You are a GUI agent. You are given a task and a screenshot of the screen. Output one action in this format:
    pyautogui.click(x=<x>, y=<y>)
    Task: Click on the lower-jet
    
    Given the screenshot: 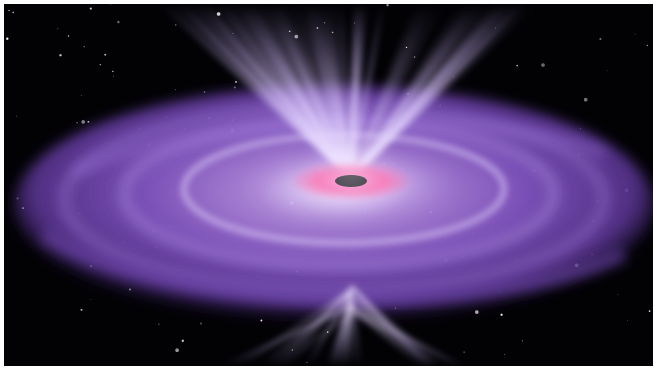 What is the action you would take?
    pyautogui.click(x=343, y=325)
    